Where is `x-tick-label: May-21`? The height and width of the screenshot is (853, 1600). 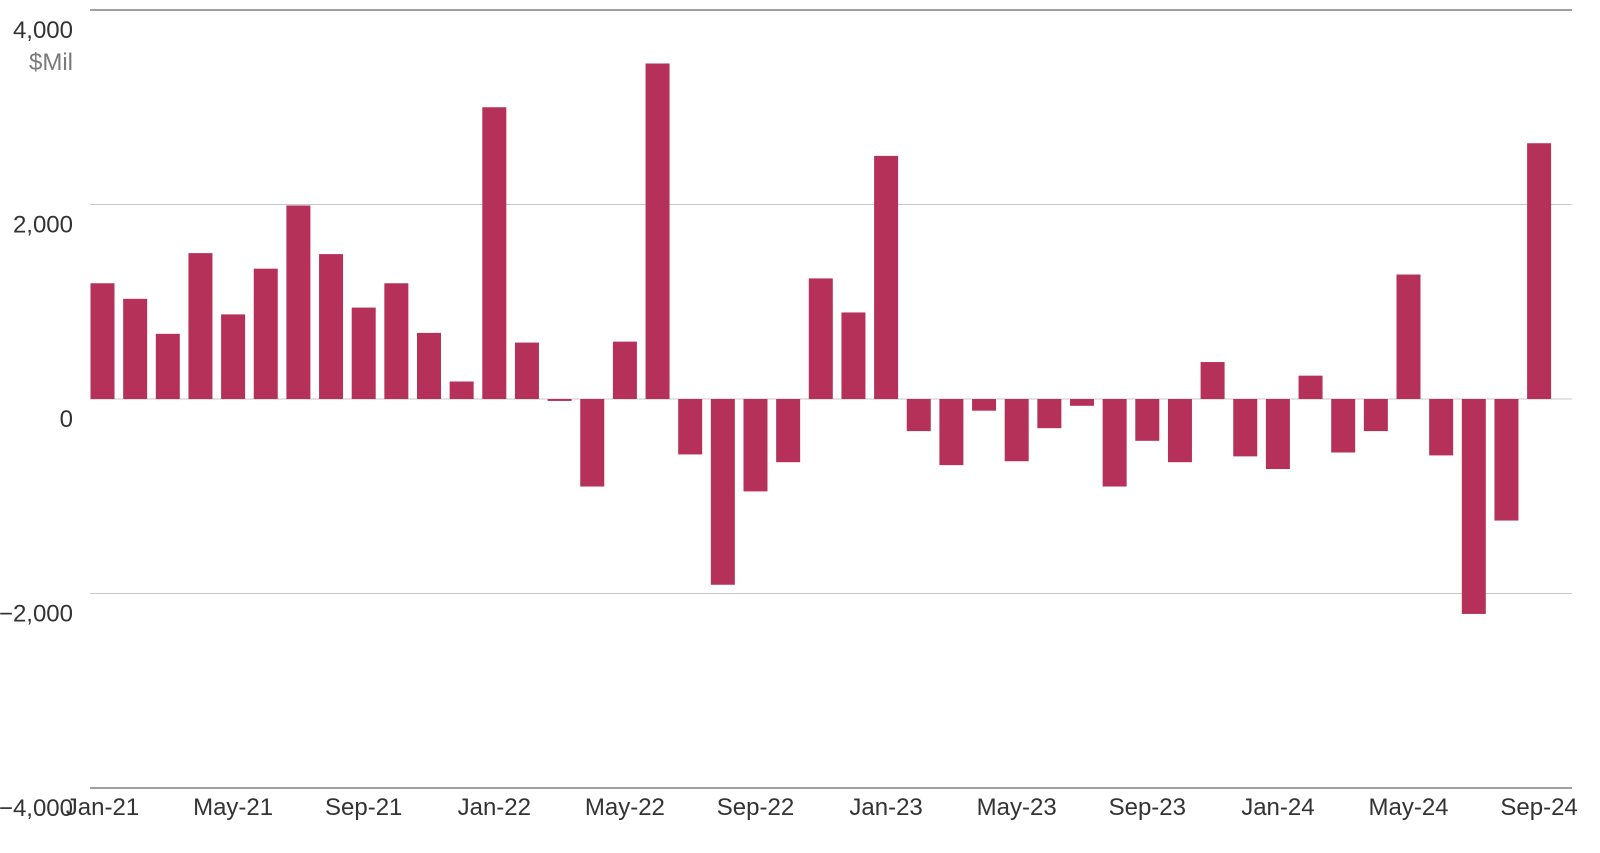
x-tick-label: May-21 is located at coordinates (233, 807).